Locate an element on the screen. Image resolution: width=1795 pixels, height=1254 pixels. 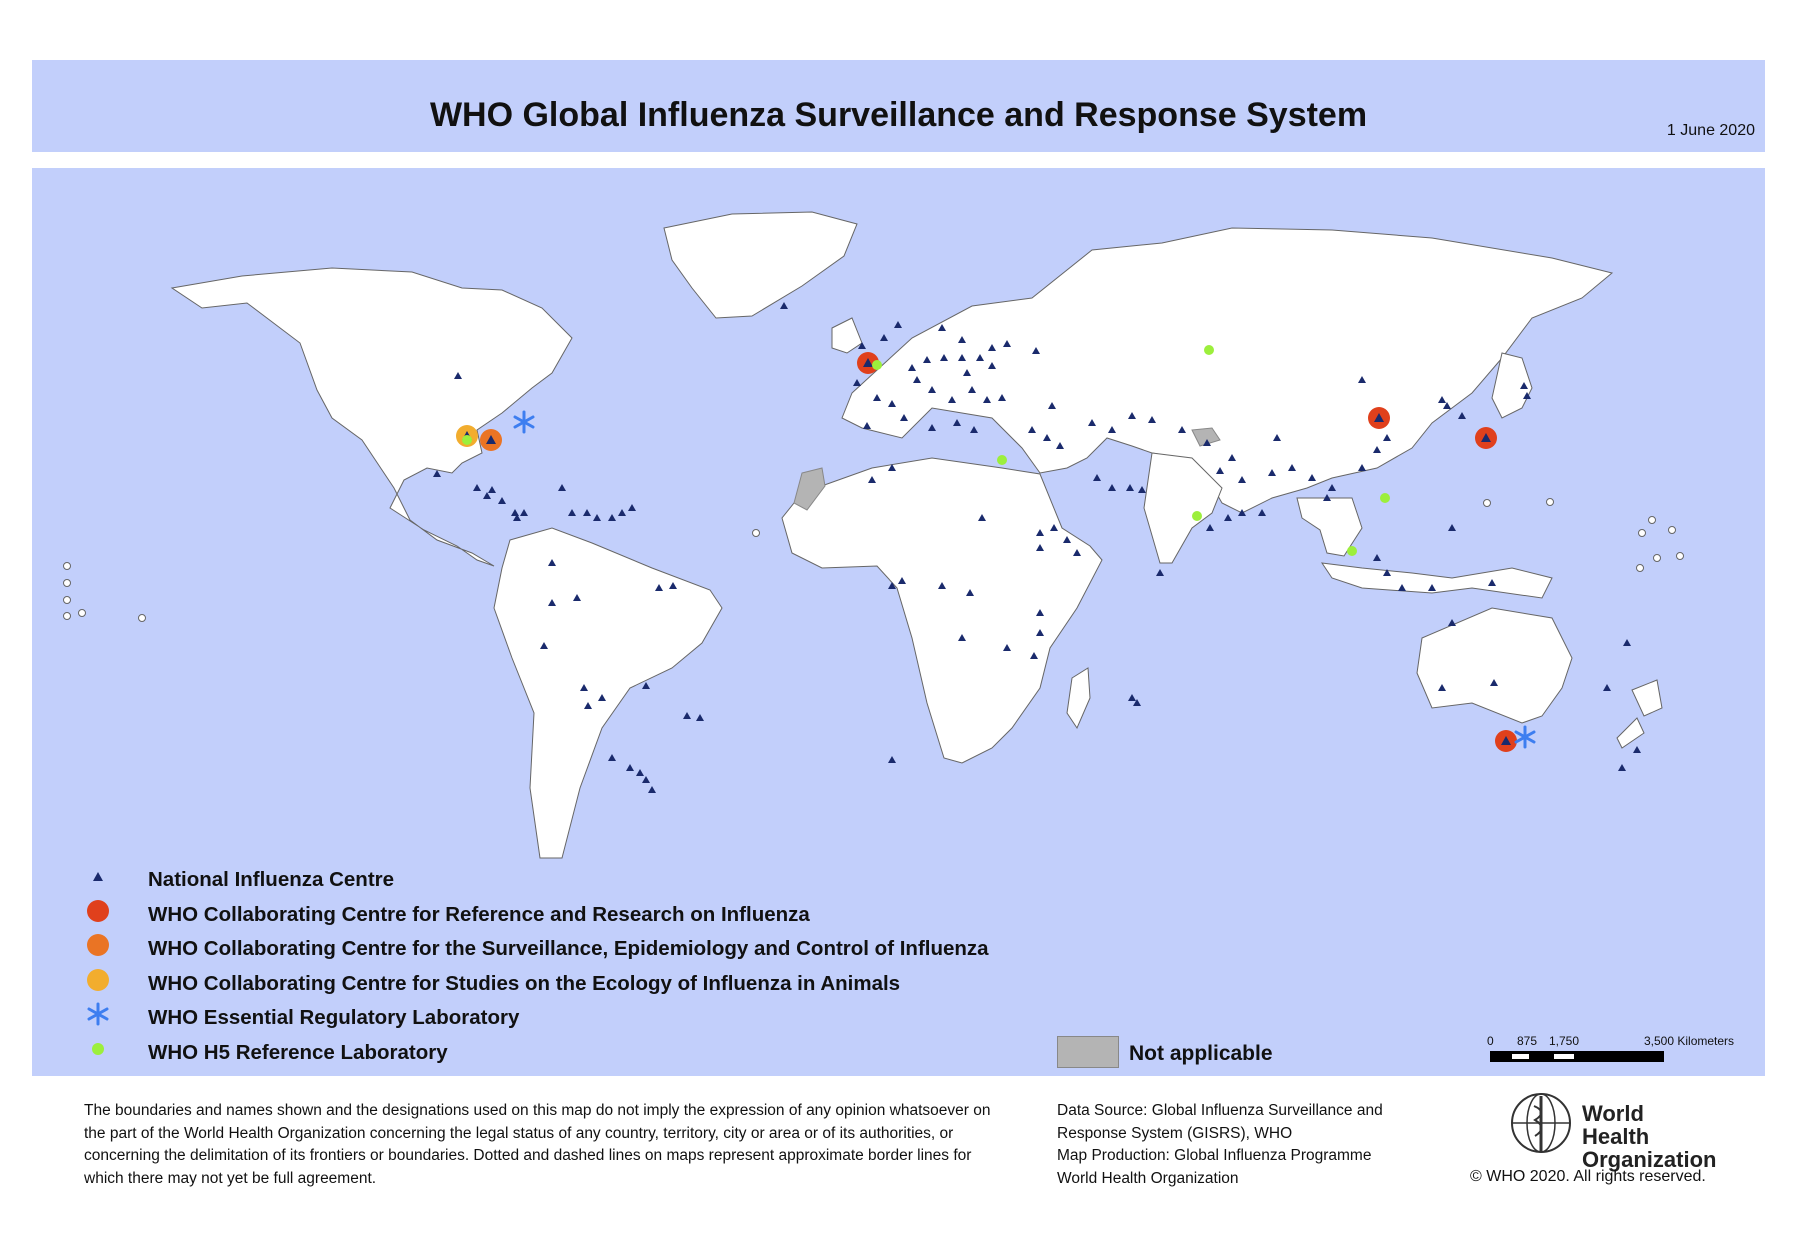
data-source-line: World Health Organization is located at coordinates (1148, 1178).